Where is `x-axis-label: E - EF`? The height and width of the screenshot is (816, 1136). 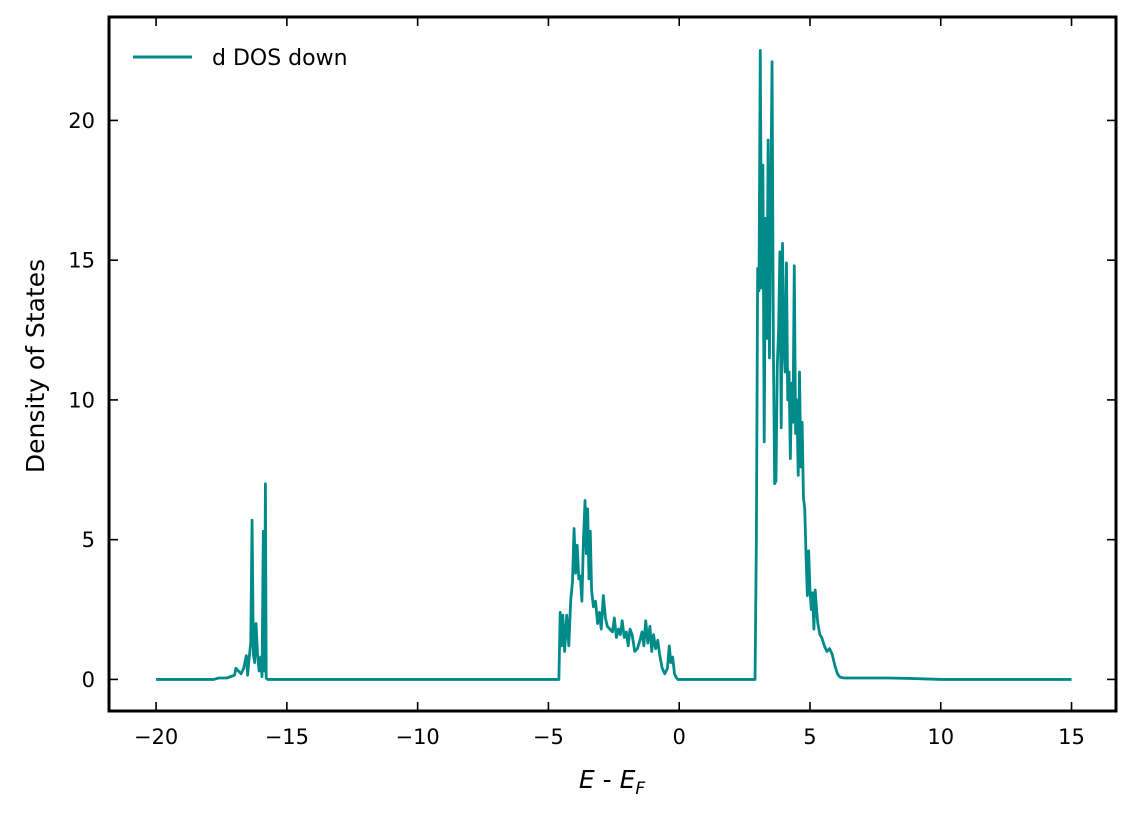 x-axis-label: E - EF is located at coordinates (612, 782).